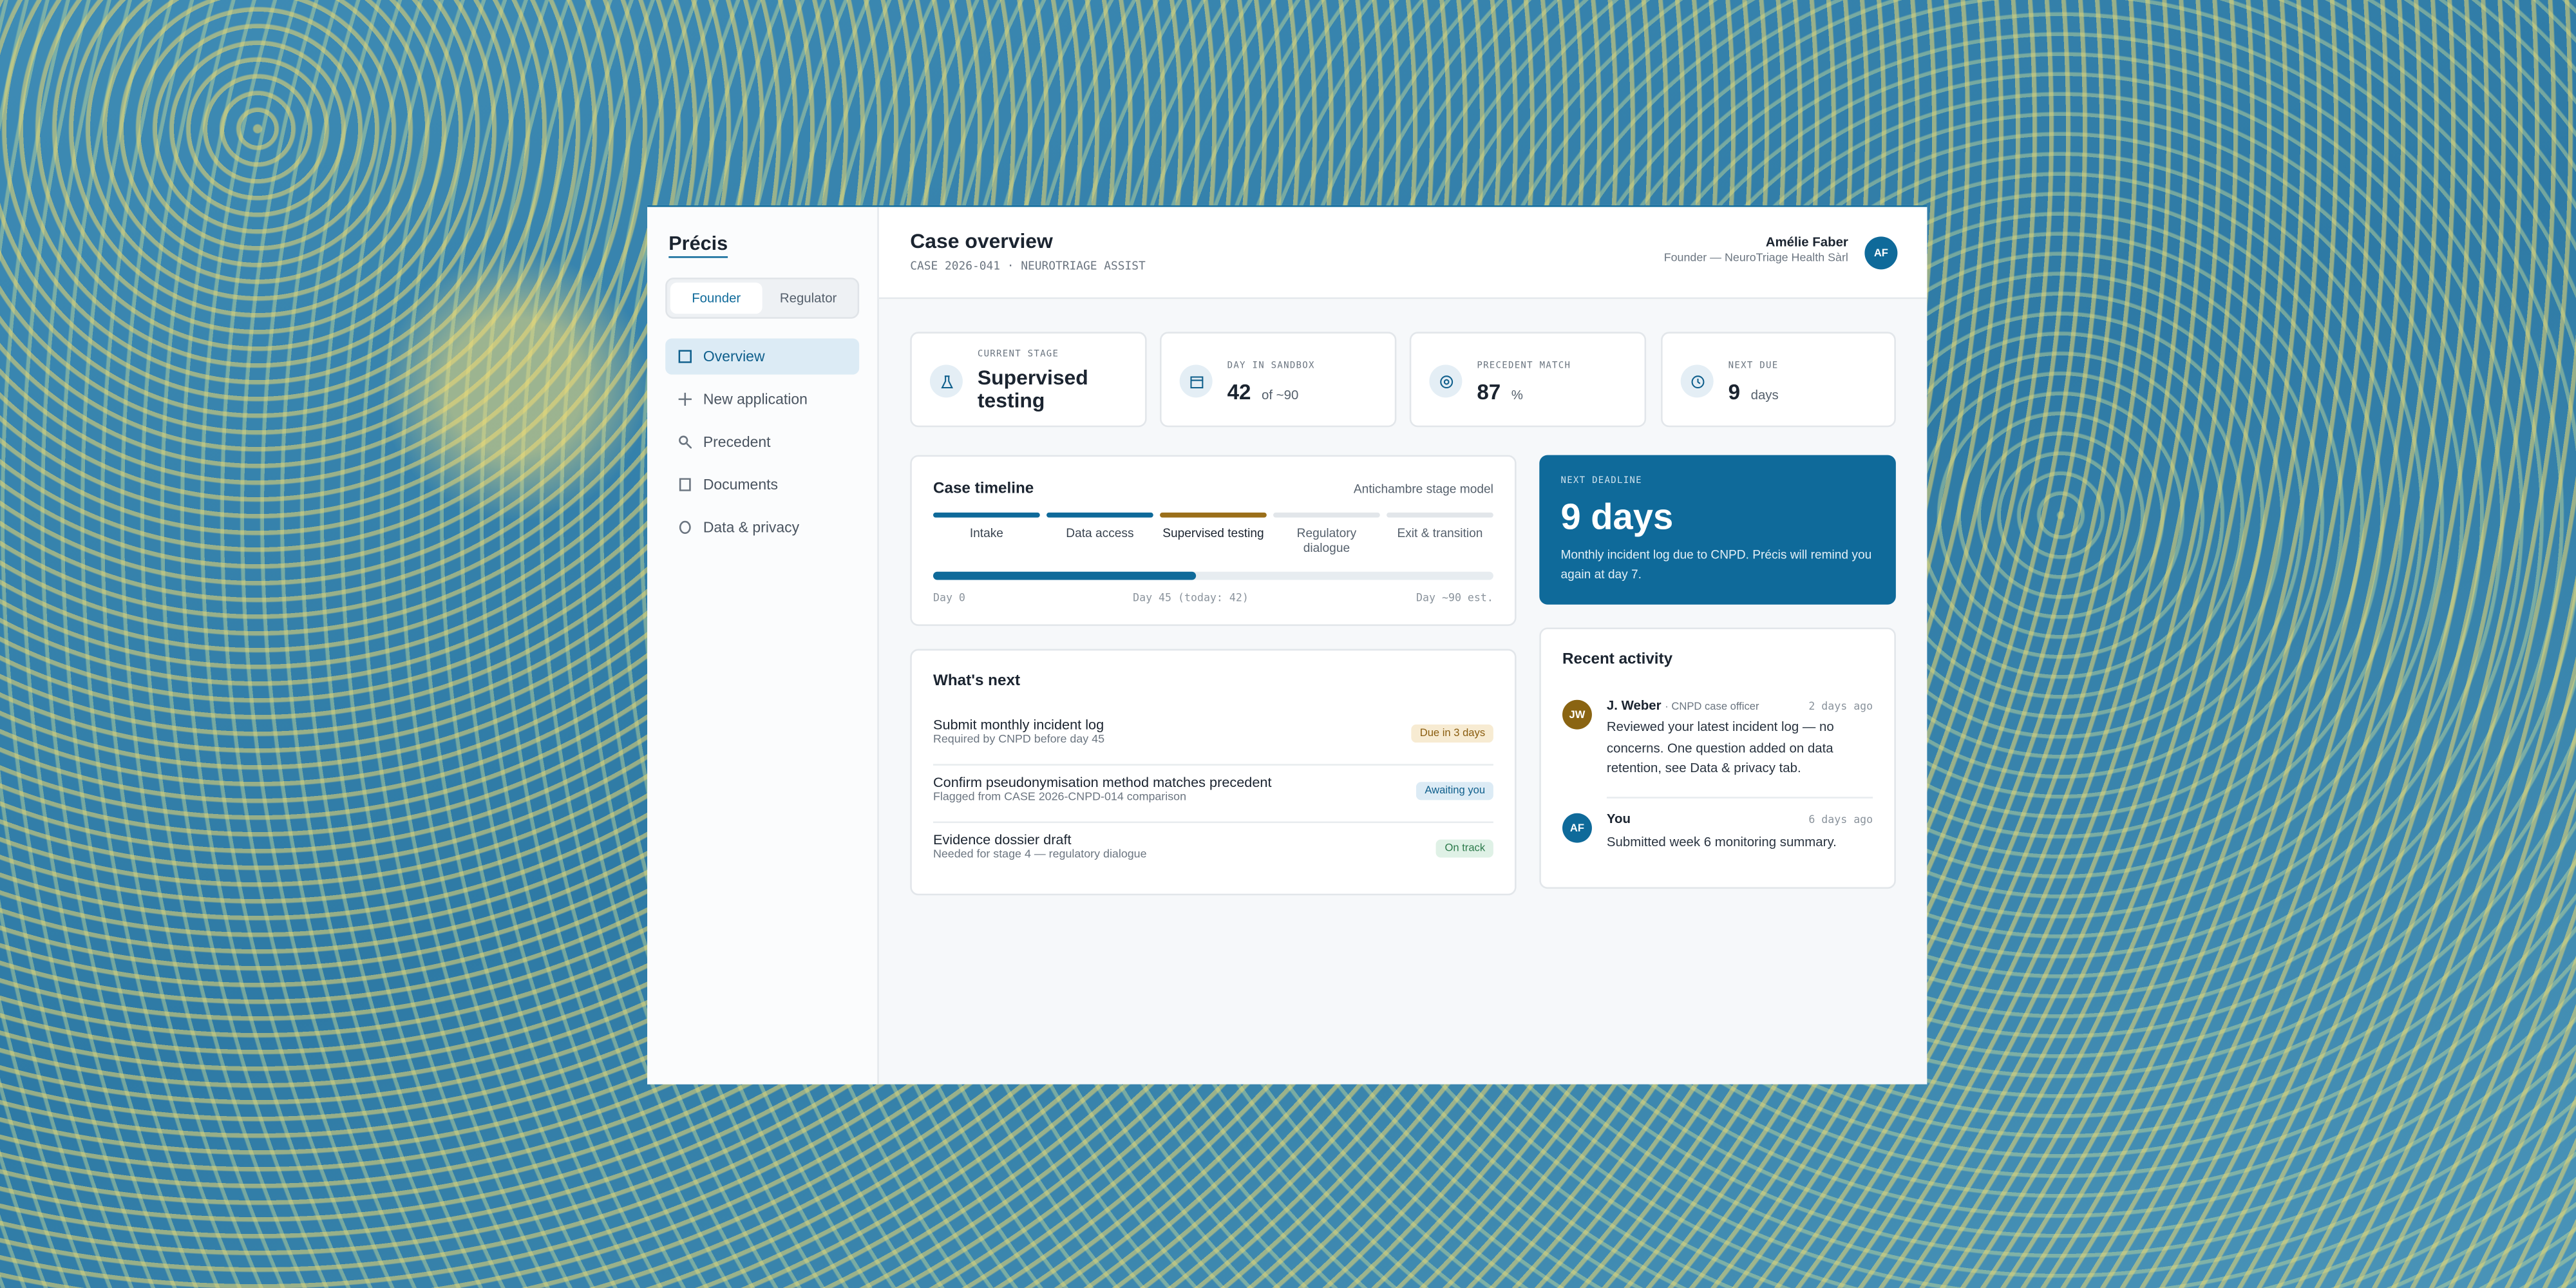 This screenshot has height=1288, width=2576. I want to click on progress-label: Day ~90 est., so click(1454, 598).